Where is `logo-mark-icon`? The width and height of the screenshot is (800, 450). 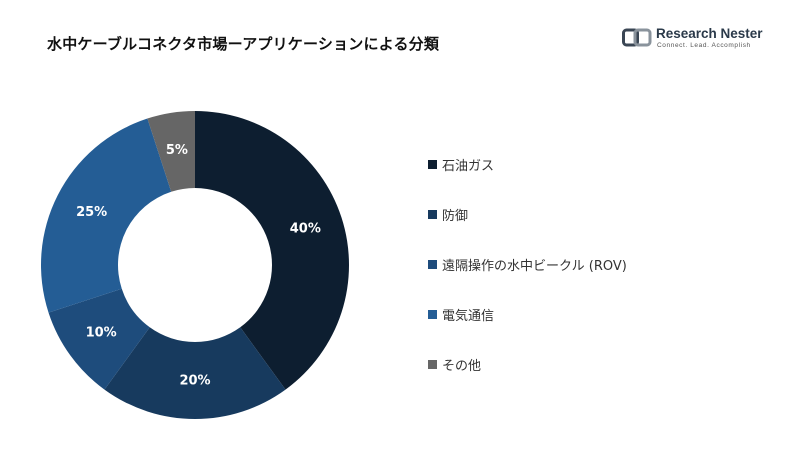 logo-mark-icon is located at coordinates (637, 37).